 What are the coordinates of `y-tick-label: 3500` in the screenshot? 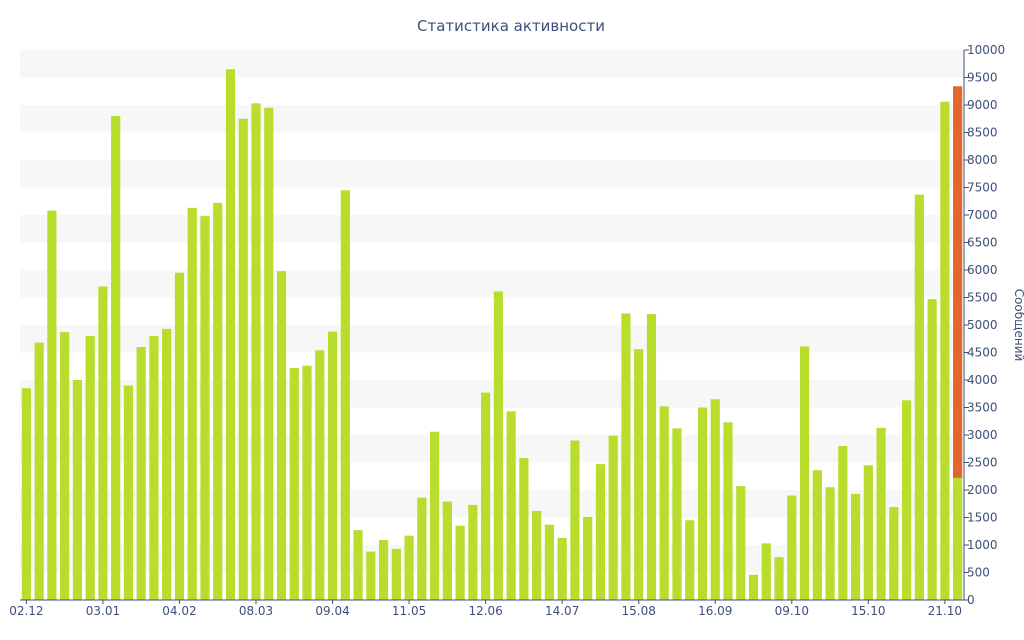 It's located at (982, 408).